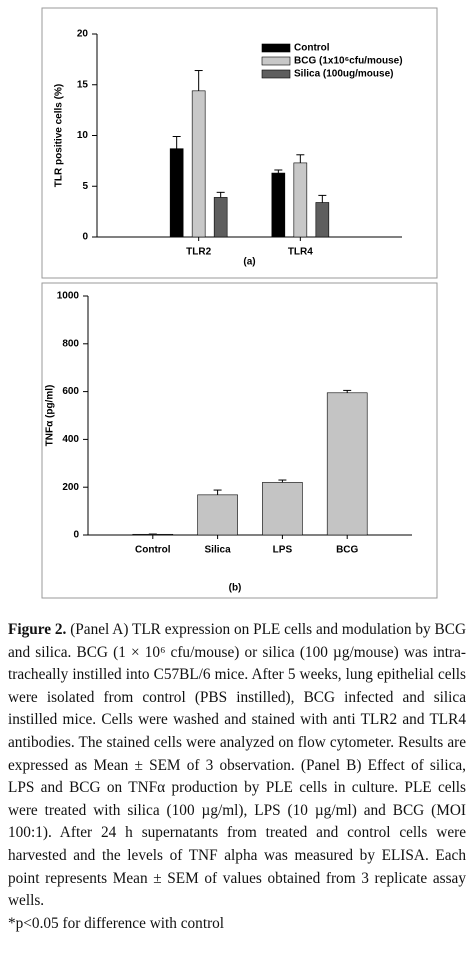  What do you see at coordinates (70, 343) in the screenshot?
I see `y-tick-label: 800` at bounding box center [70, 343].